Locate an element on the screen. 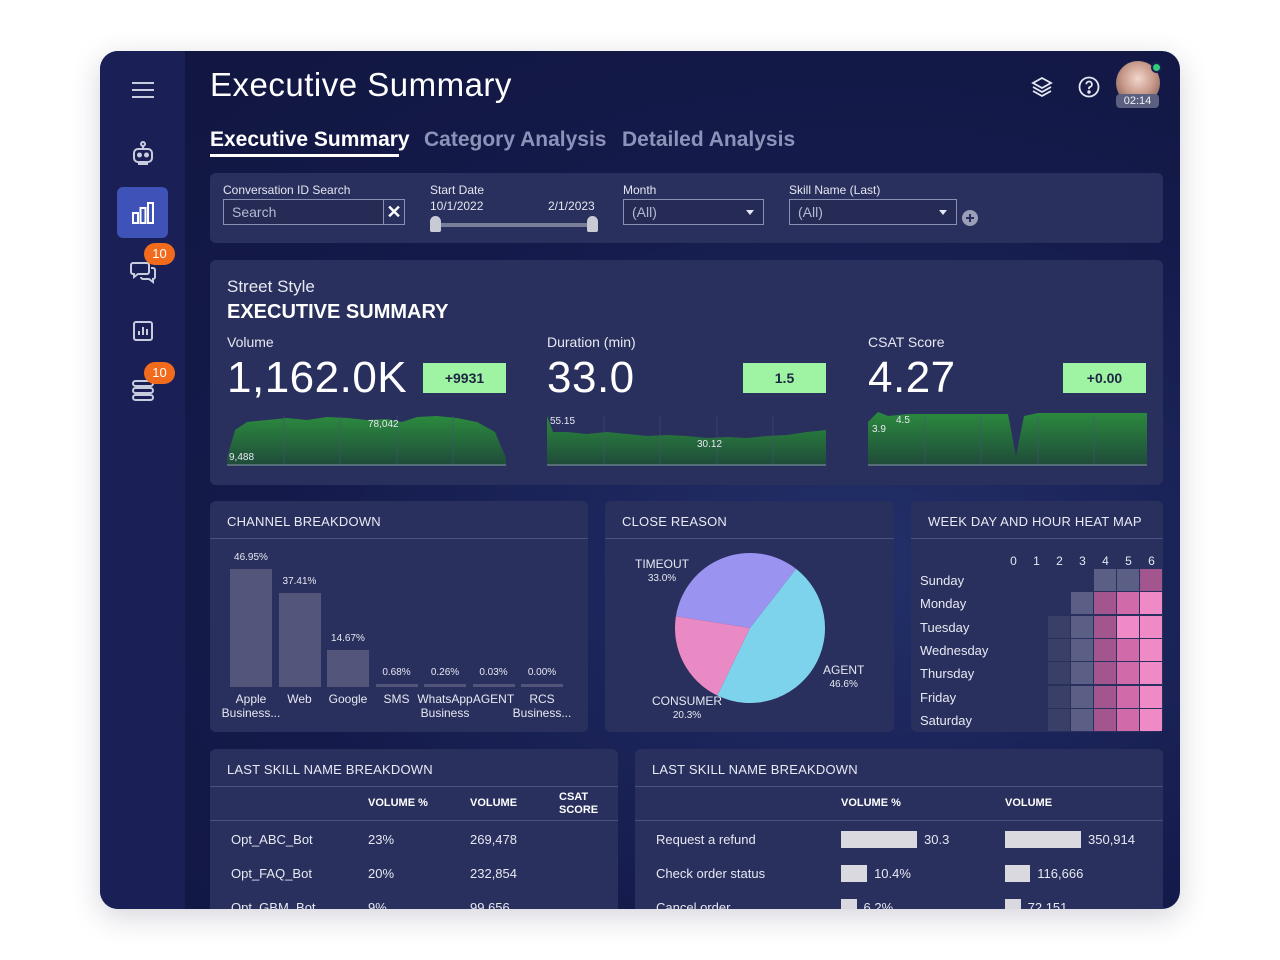  channel-bar-category: Google is located at coordinates (348, 699).